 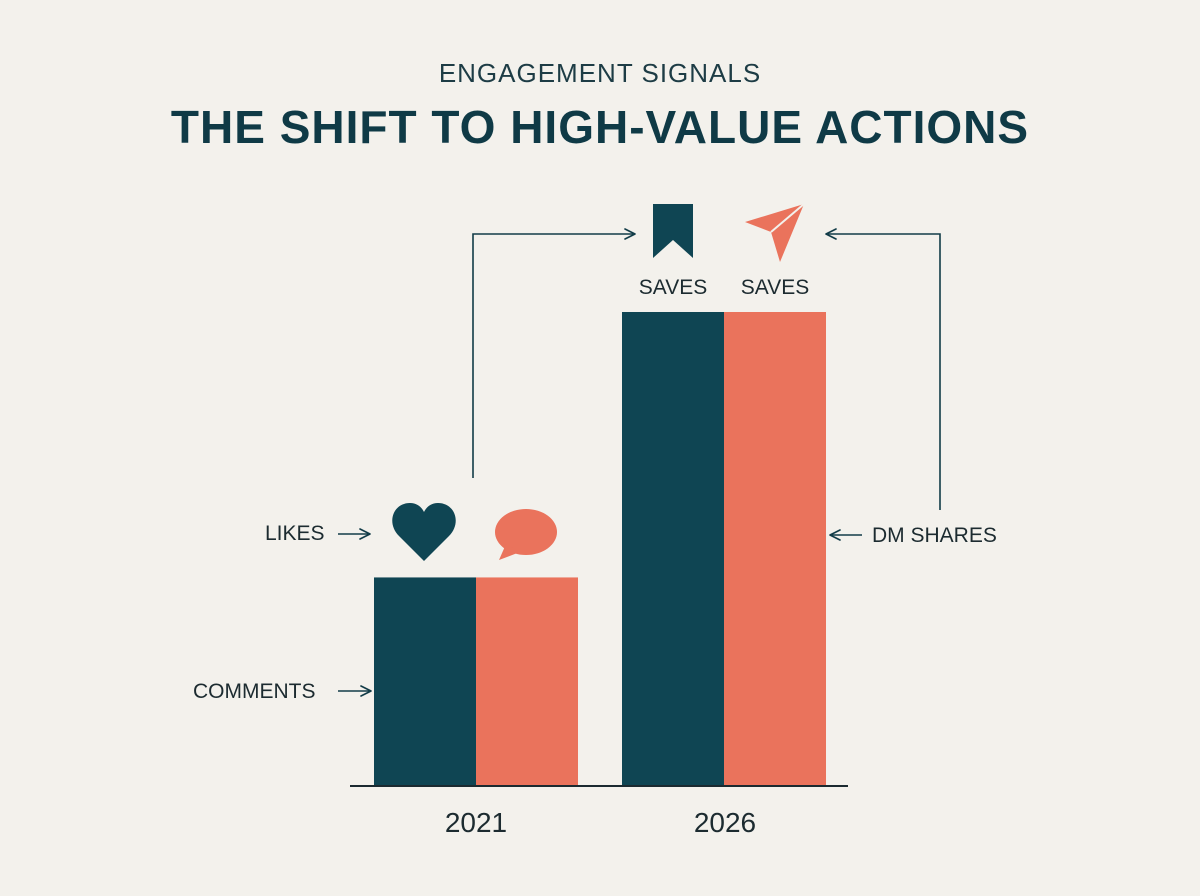 What do you see at coordinates (526, 534) in the screenshot?
I see `speech-bubble-icon` at bounding box center [526, 534].